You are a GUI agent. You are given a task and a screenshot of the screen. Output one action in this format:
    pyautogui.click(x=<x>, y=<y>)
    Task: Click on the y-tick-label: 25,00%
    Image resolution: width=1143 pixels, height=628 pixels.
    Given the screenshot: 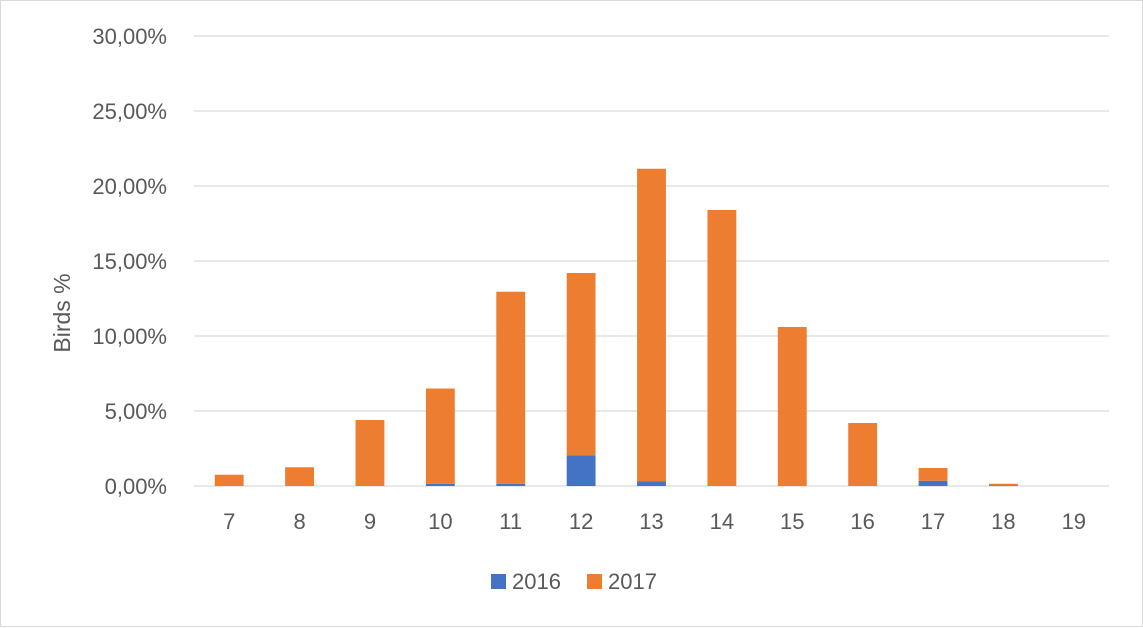 What is the action you would take?
    pyautogui.click(x=129, y=111)
    